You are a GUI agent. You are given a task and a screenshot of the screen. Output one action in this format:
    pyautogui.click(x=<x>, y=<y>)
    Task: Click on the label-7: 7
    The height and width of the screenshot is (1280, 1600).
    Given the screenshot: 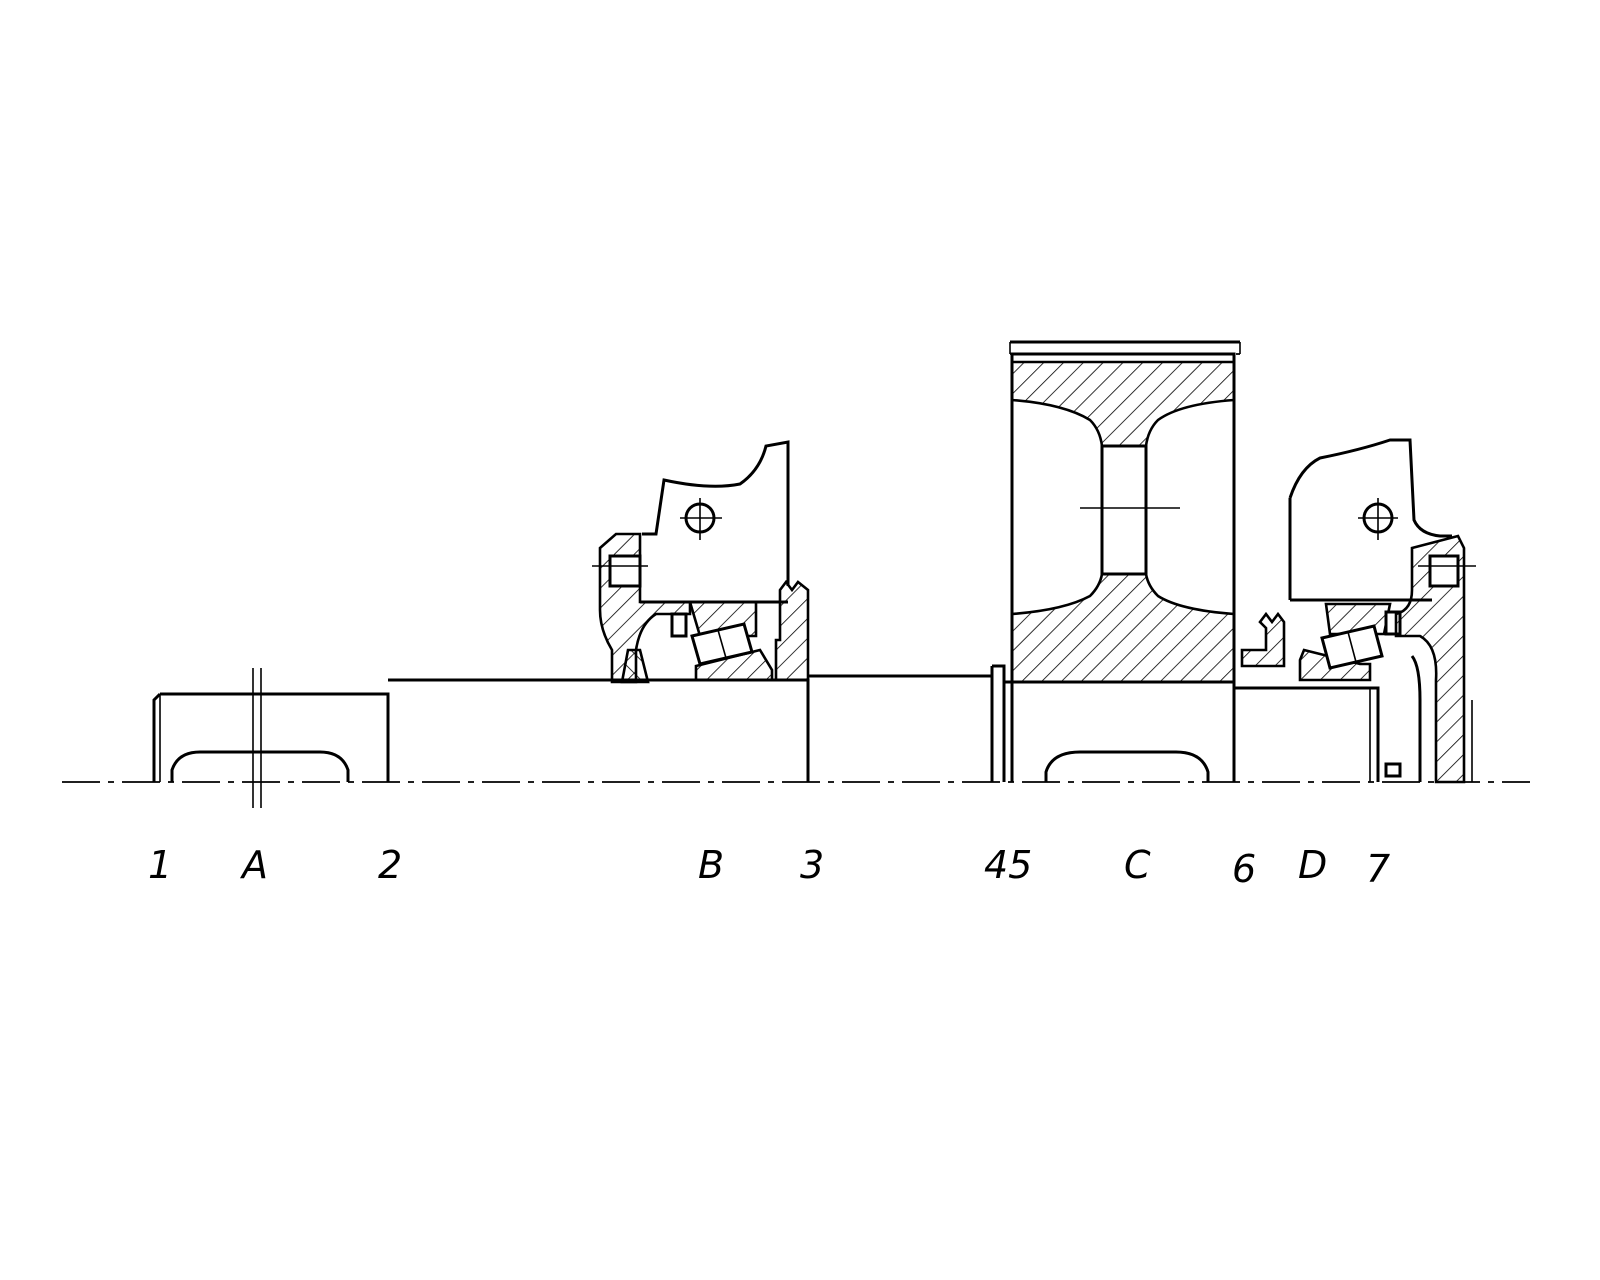 What is the action you would take?
    pyautogui.click(x=1378, y=869)
    